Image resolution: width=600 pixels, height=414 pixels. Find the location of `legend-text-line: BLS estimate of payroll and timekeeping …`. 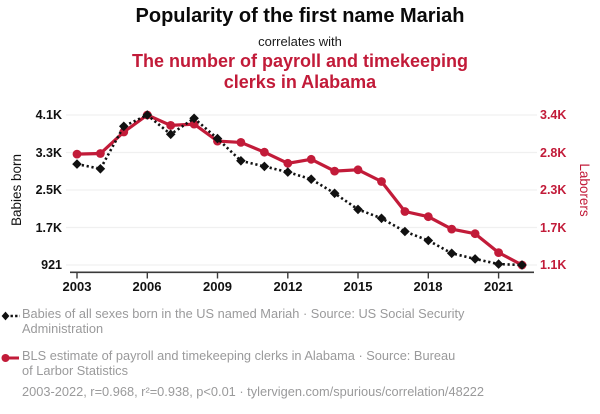

legend-text-line: BLS estimate of payroll and timekeeping … is located at coordinates (239, 355).